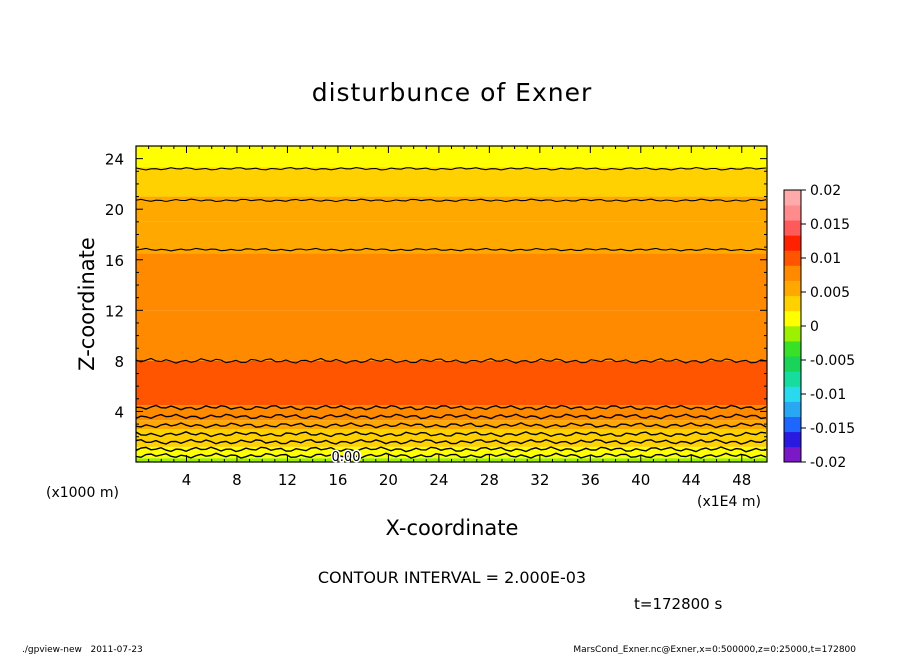 The width and height of the screenshot is (904, 654). I want to click on colorbar-tick-label: -0.005, so click(832, 361).